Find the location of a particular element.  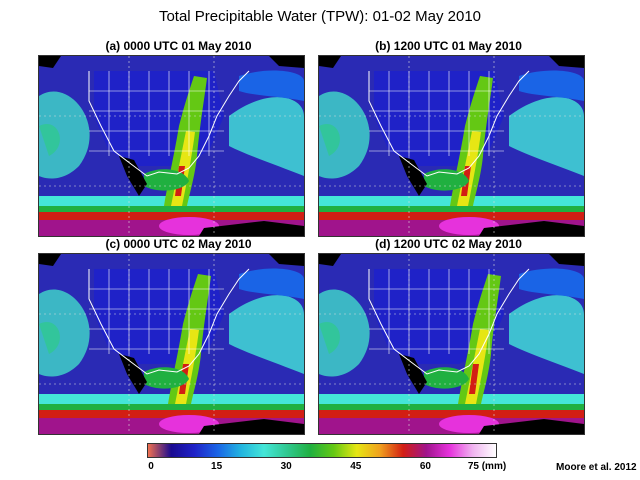

colorbar-tick-label: 45 is located at coordinates (356, 466).